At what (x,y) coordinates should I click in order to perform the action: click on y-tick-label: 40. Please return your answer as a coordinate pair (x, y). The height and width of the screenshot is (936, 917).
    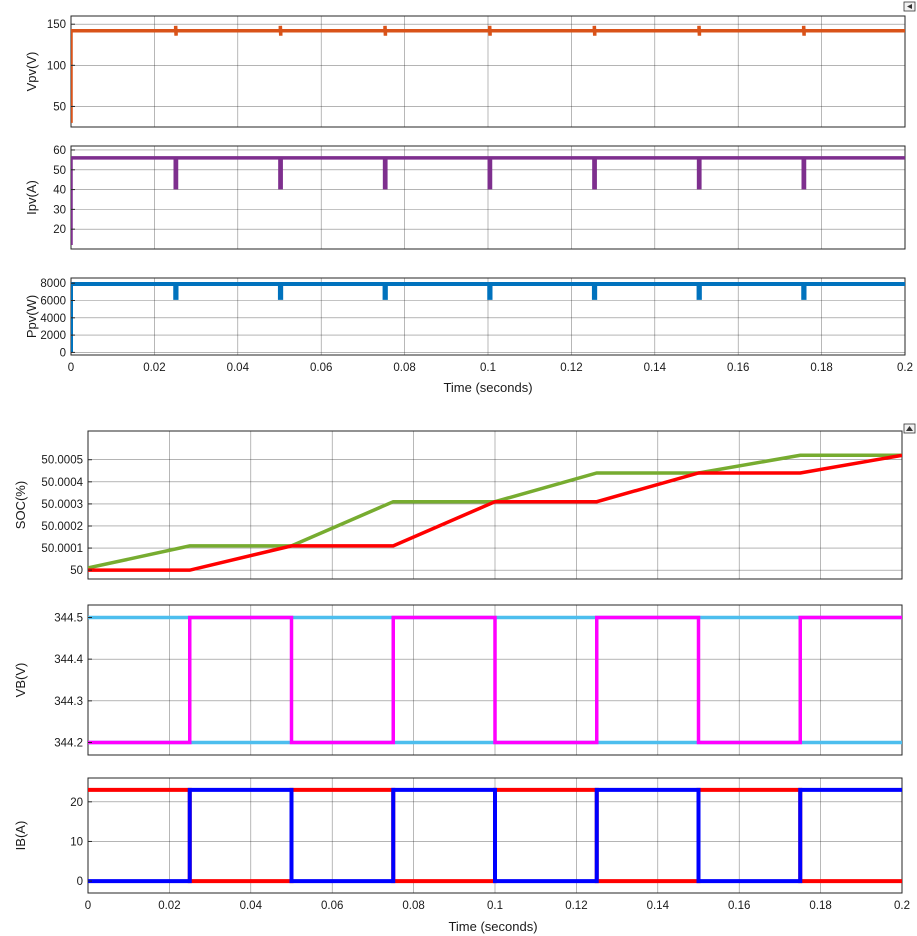
    Looking at the image, I should click on (59, 191).